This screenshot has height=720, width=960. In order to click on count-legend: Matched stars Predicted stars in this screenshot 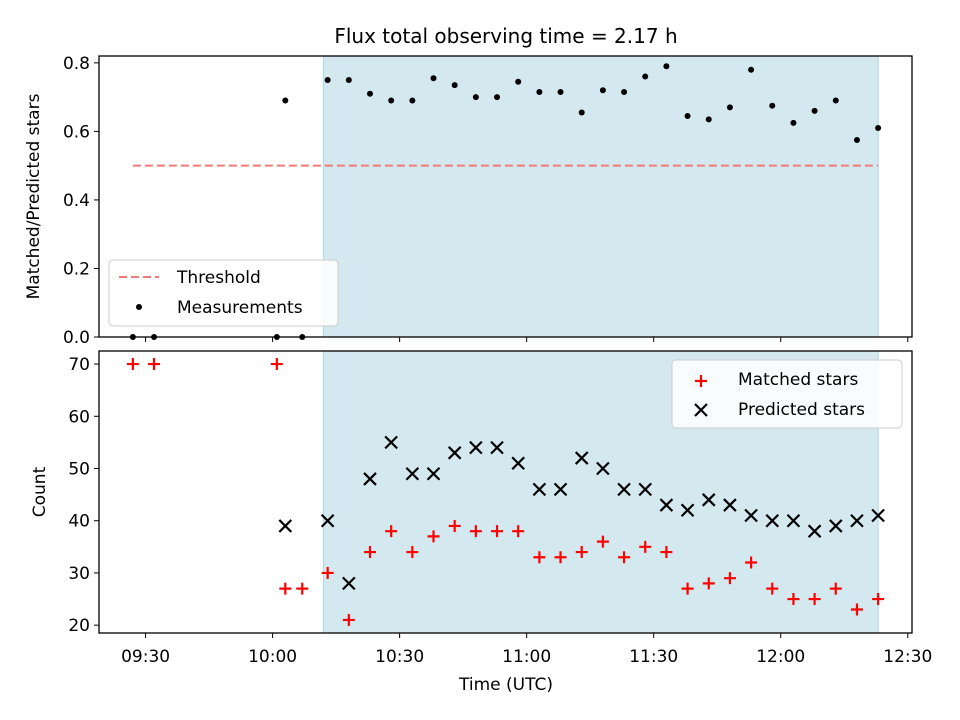, I will do `click(787, 394)`.